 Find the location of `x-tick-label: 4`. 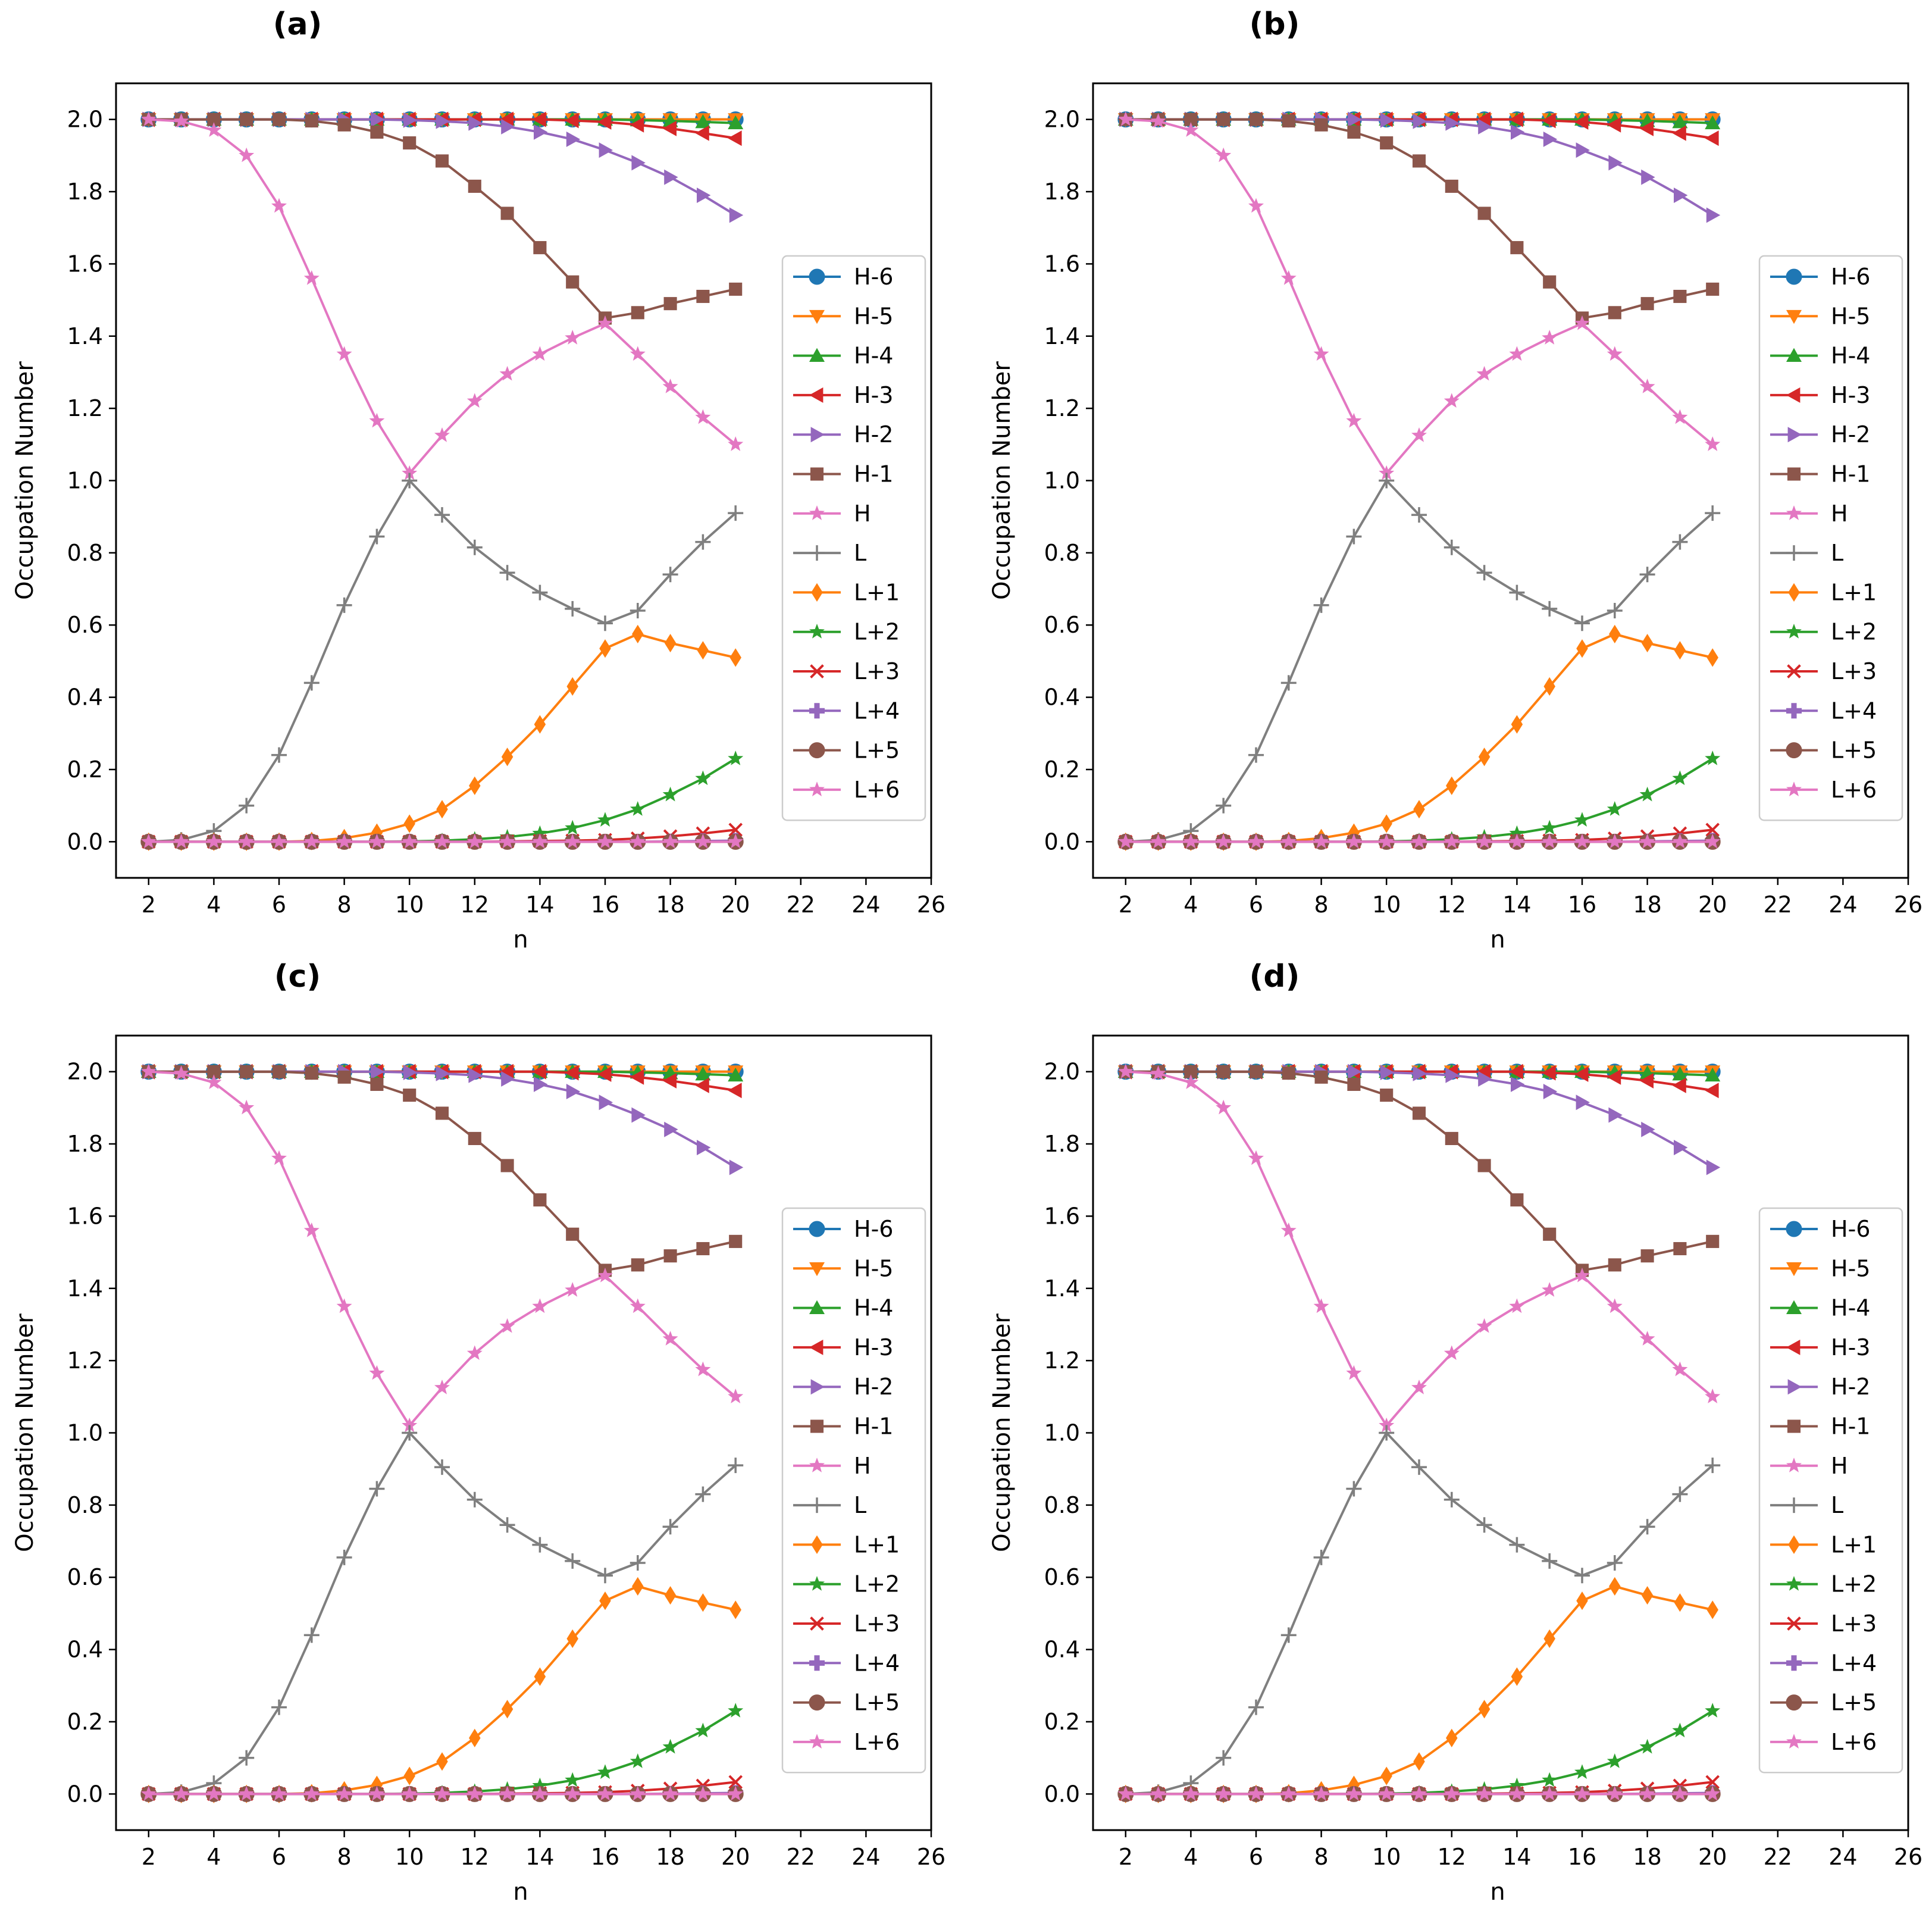

x-tick-label: 4 is located at coordinates (1190, 1857).